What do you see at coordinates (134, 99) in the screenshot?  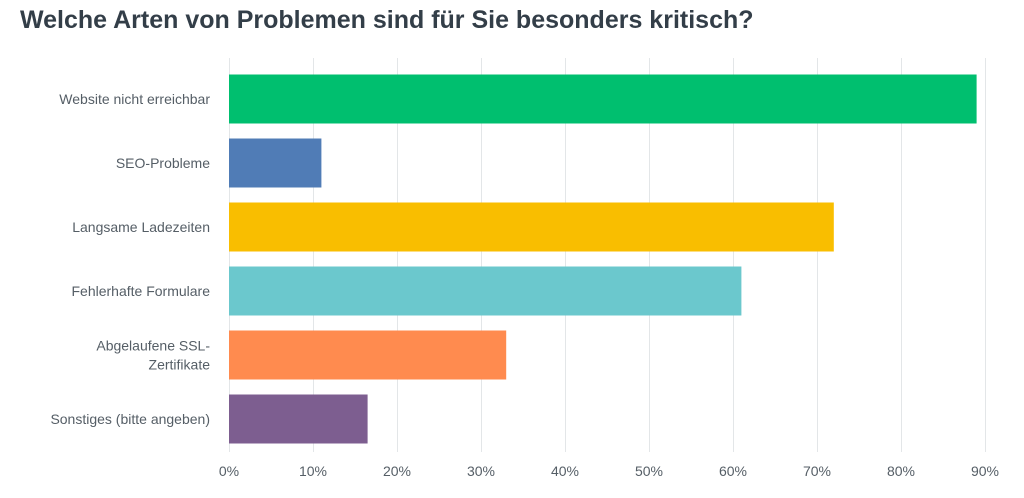 I see `category-label: Website nicht erreichbar` at bounding box center [134, 99].